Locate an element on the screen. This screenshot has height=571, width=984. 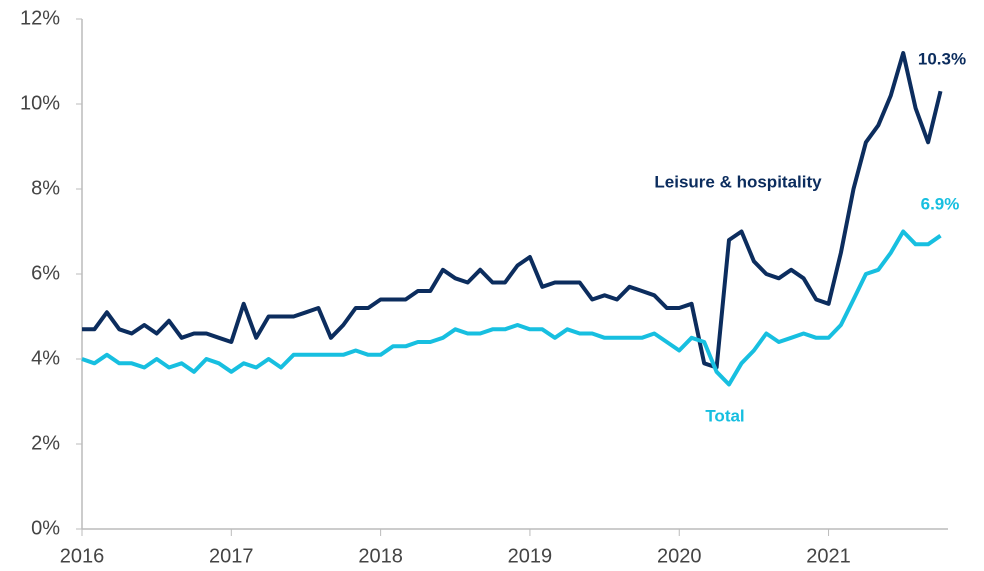
y-tick-label: 12% is located at coordinates (40, 18).